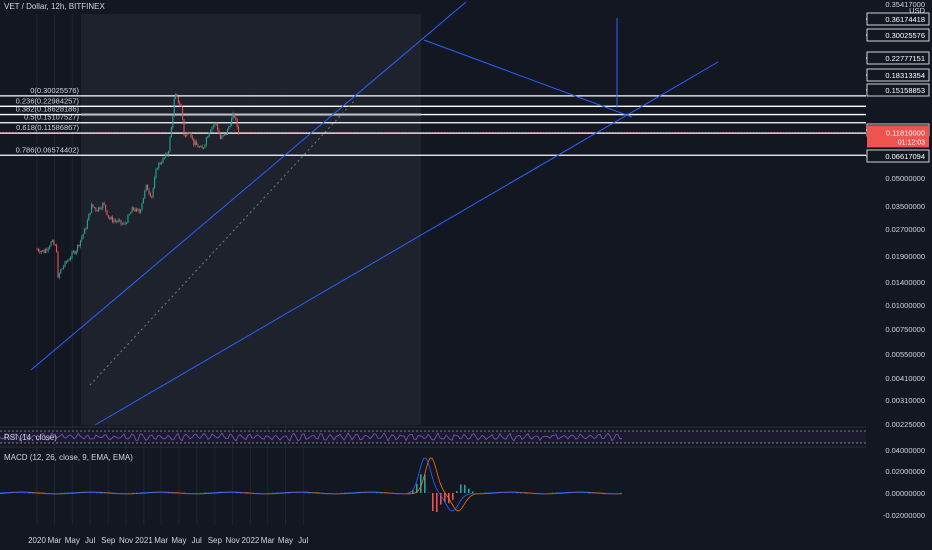 This screenshot has width=932, height=550. What do you see at coordinates (433, 479) in the screenshot?
I see `macd-pane: MACD (12, 26, close, 9, EMA, EMA)` at bounding box center [433, 479].